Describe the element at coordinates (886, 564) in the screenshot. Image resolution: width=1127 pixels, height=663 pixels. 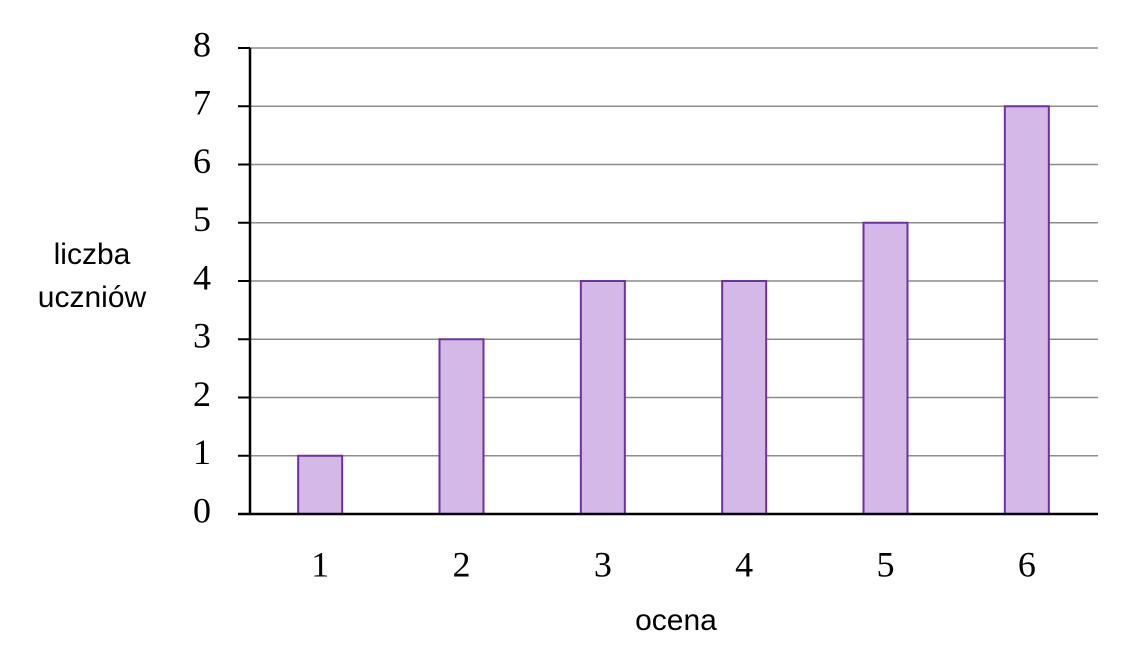
I see `x-tick-label: 5` at that location.